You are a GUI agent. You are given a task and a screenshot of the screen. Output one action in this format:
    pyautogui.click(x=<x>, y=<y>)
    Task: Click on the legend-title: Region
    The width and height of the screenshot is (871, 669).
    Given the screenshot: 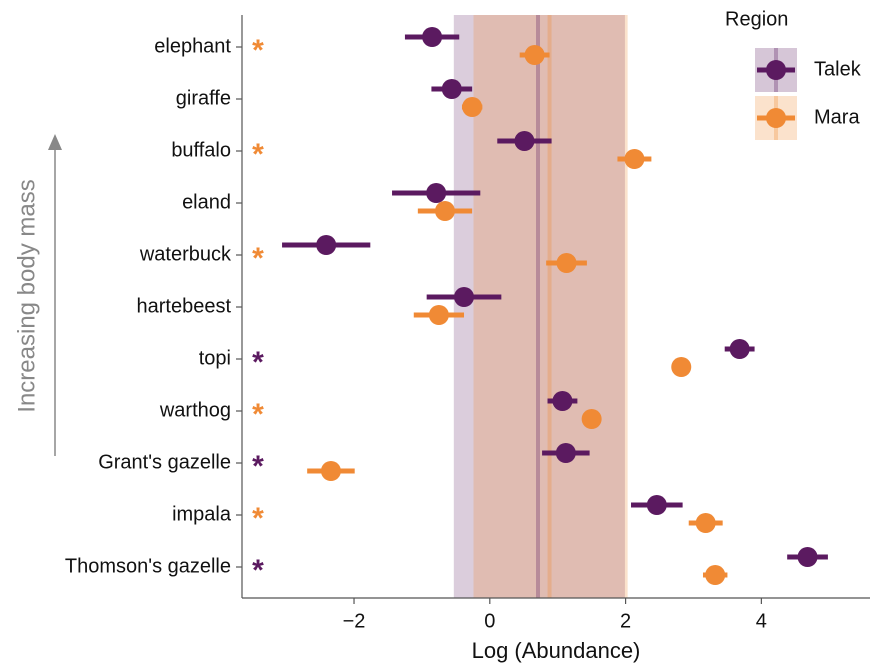 What is the action you would take?
    pyautogui.click(x=756, y=19)
    